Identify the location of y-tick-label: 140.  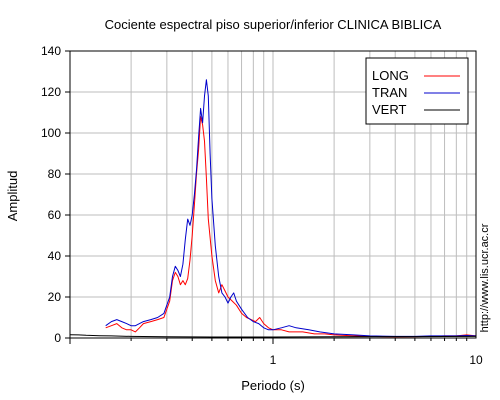
(51, 51).